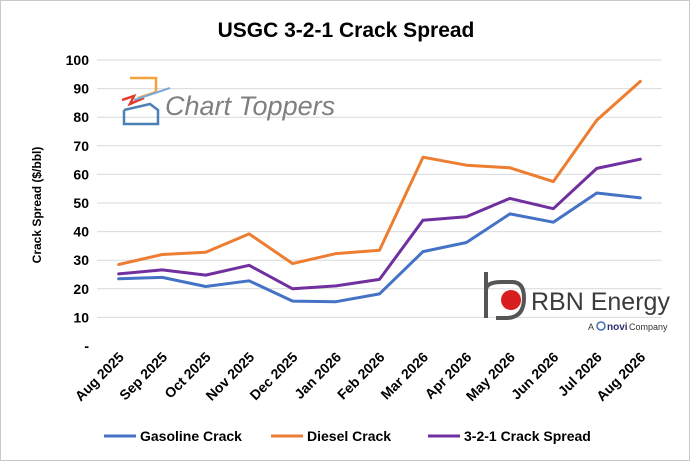 The image size is (690, 461). I want to click on chart-toppers-wordmark: Chart Toppers, so click(250, 106).